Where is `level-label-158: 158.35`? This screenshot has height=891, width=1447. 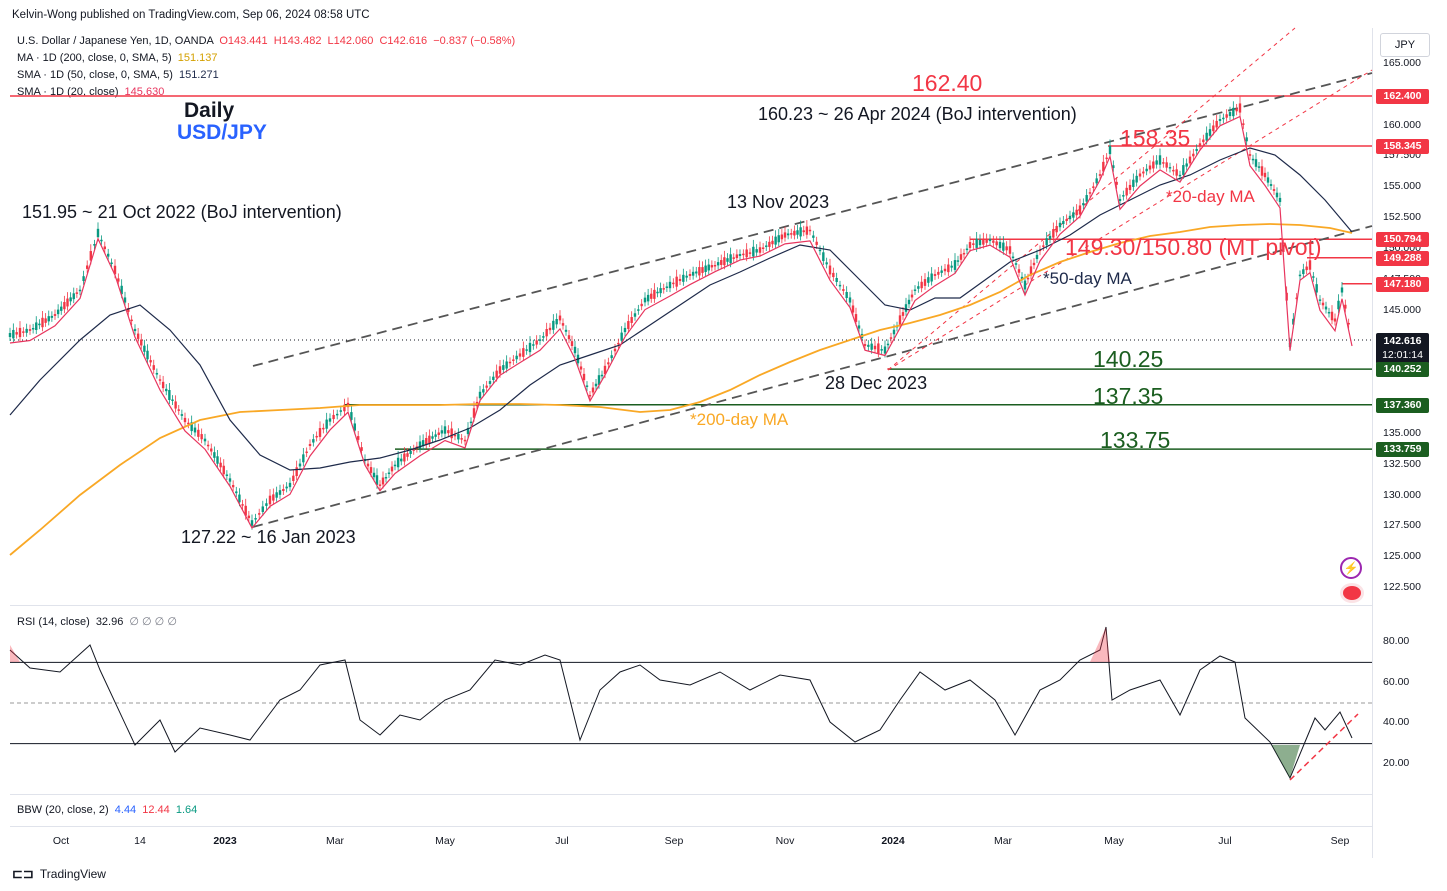 level-label-158: 158.35 is located at coordinates (1155, 138).